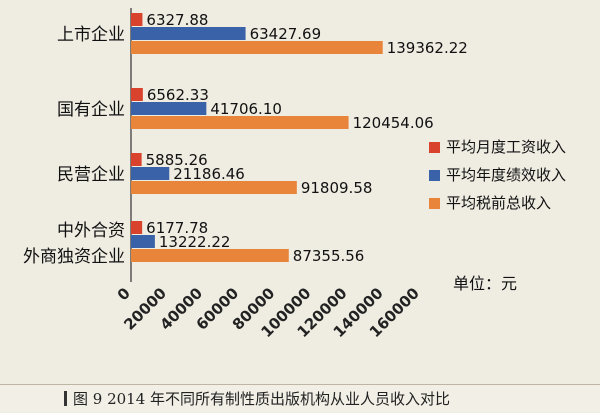 The height and width of the screenshot is (413, 600). What do you see at coordinates (209, 174) in the screenshot?
I see `data-label: 21186.46` at bounding box center [209, 174].